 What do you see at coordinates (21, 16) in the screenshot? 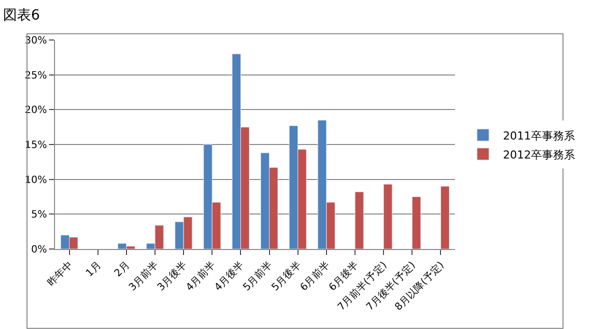
I see `chart-title: 図表6` at bounding box center [21, 16].